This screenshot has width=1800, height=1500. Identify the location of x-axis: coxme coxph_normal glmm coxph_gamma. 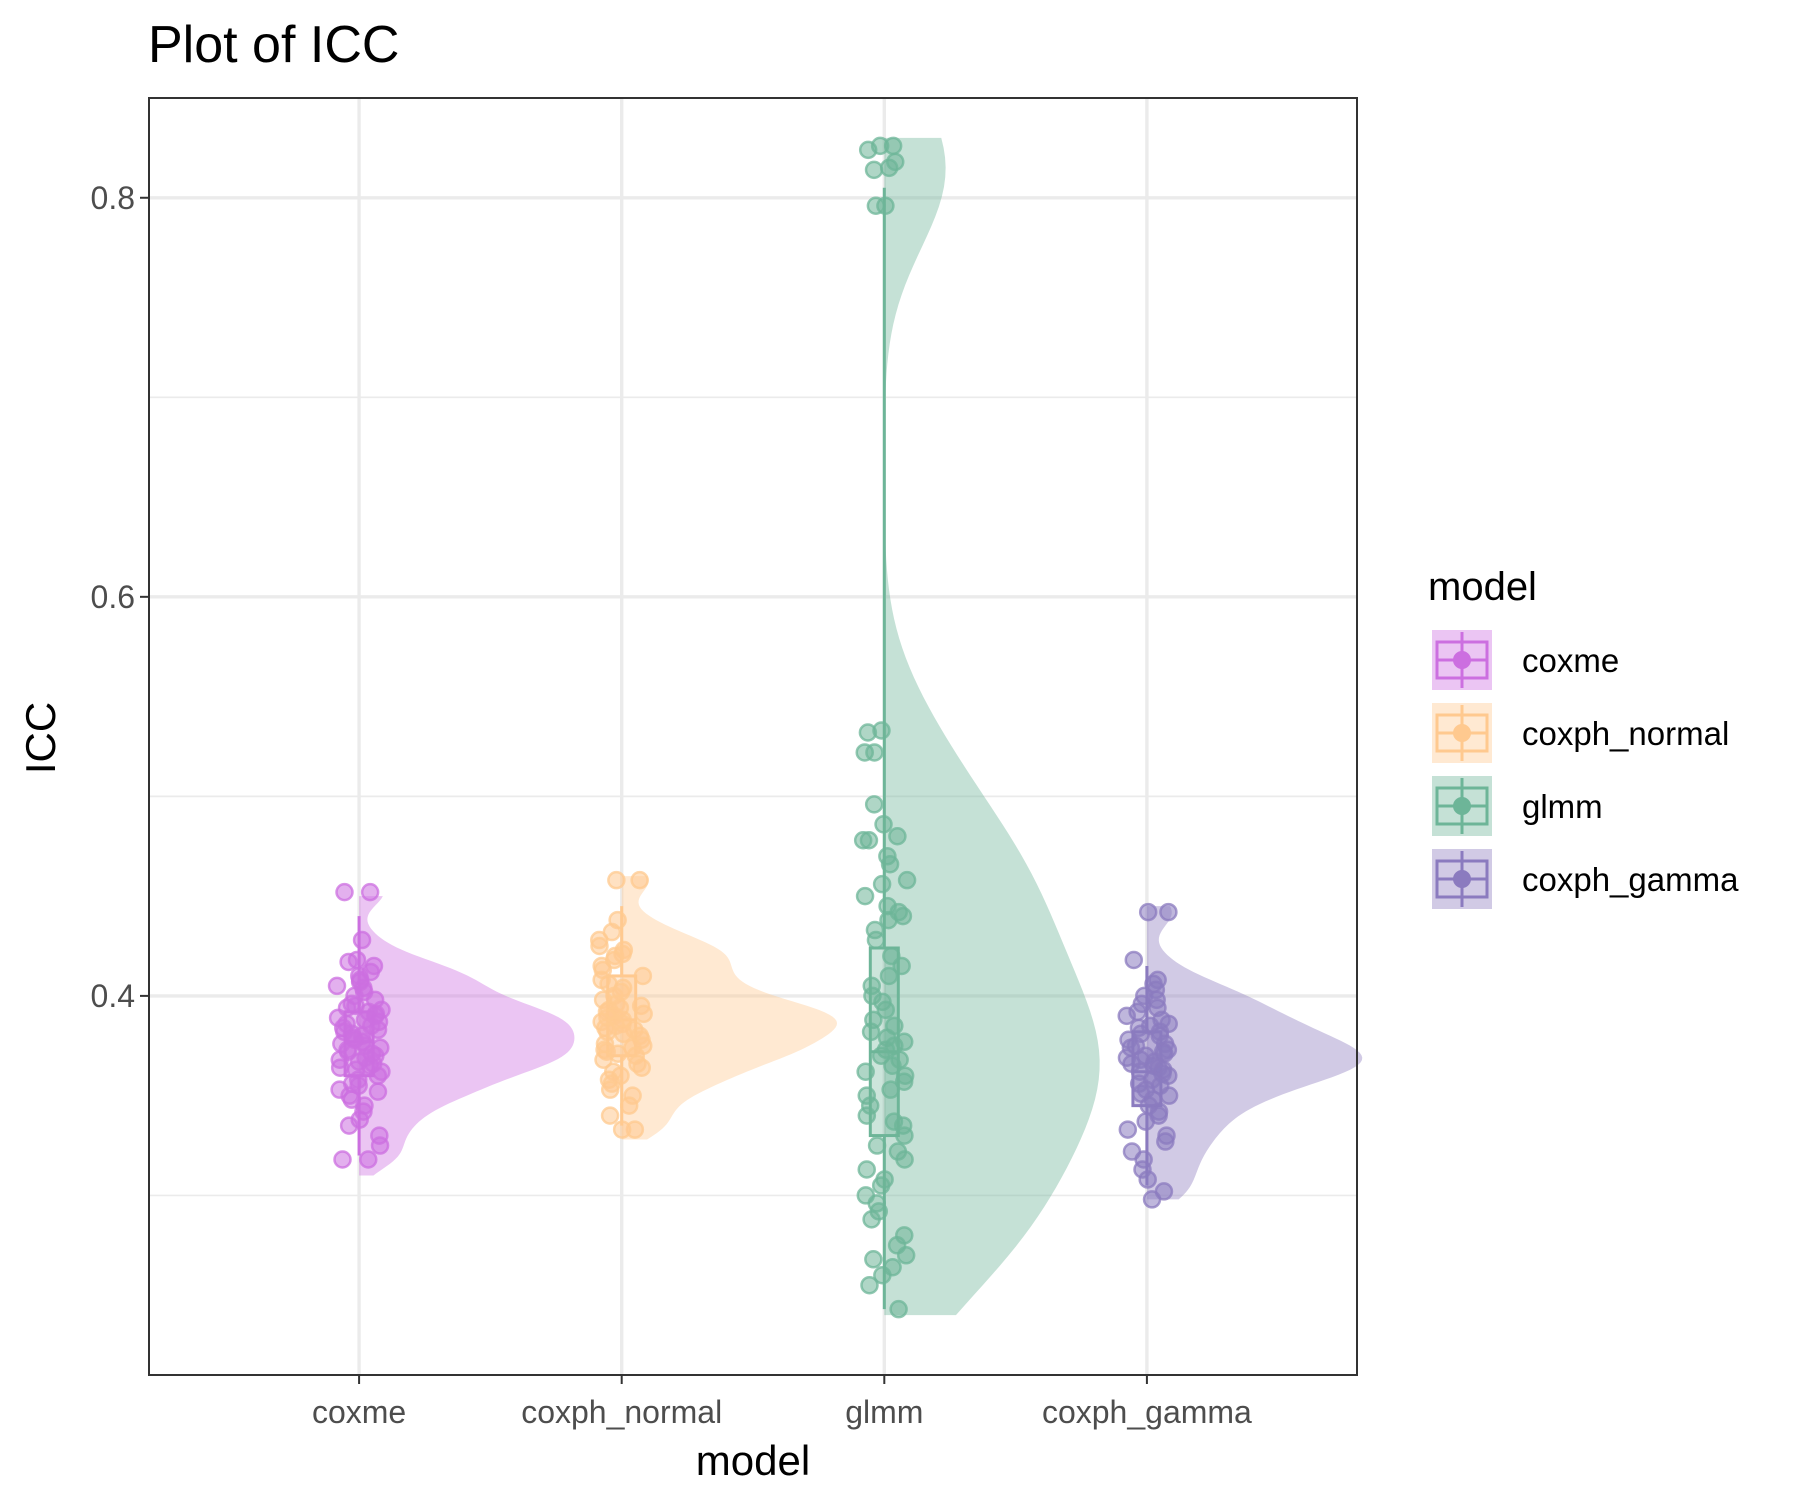
(782, 1402).